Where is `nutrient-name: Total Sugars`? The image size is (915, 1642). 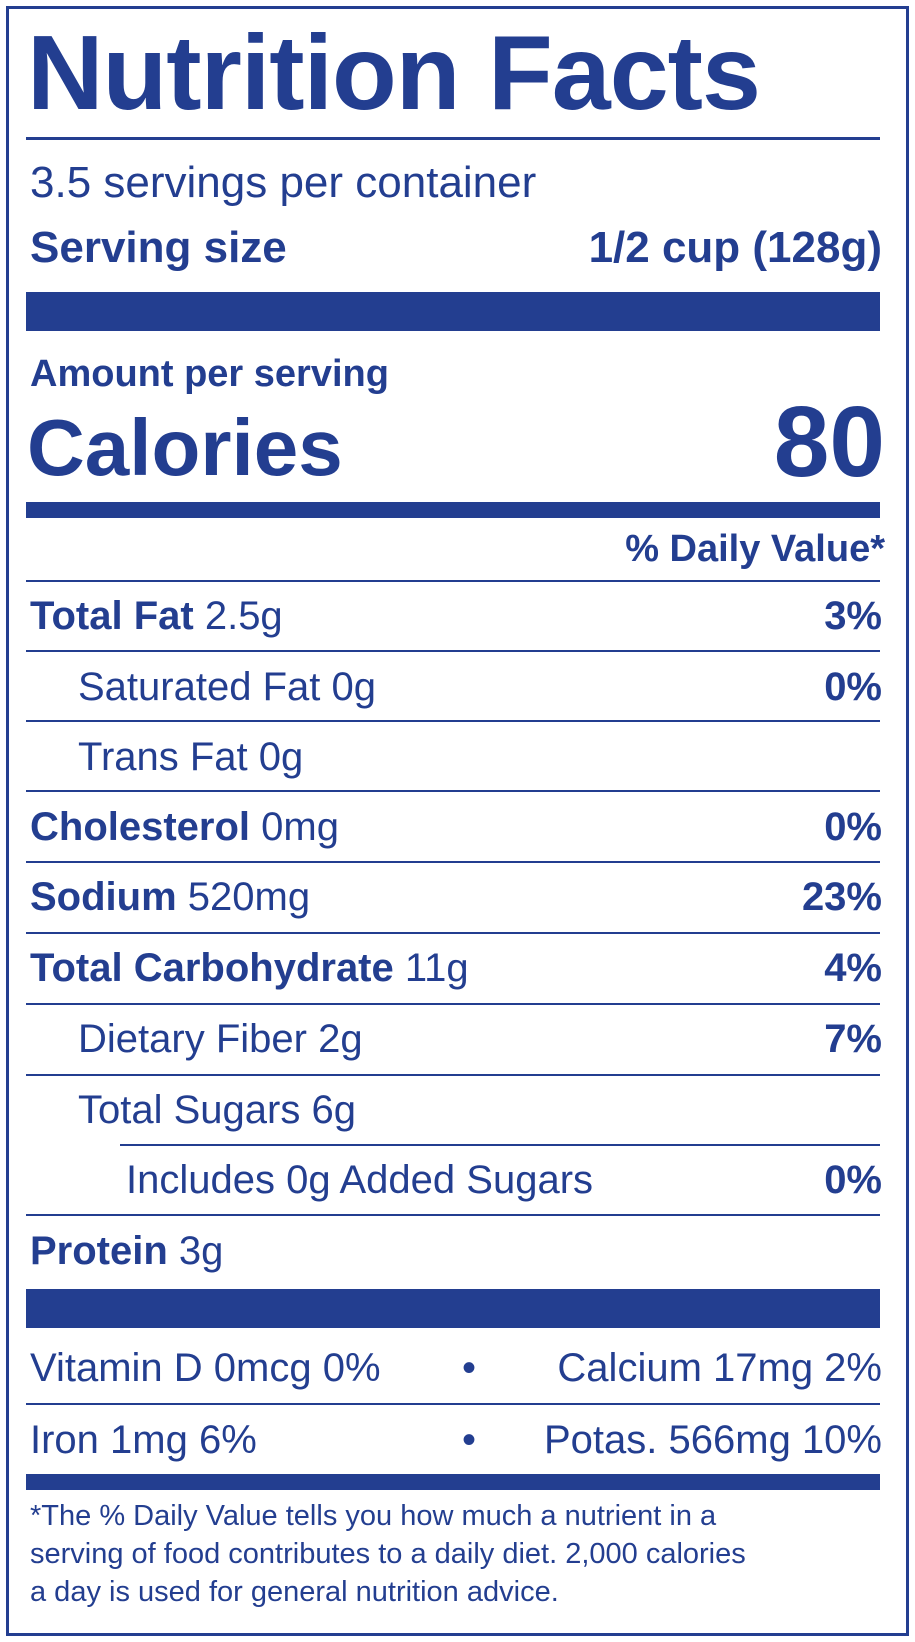 nutrient-name: Total Sugars is located at coordinates (189, 1110).